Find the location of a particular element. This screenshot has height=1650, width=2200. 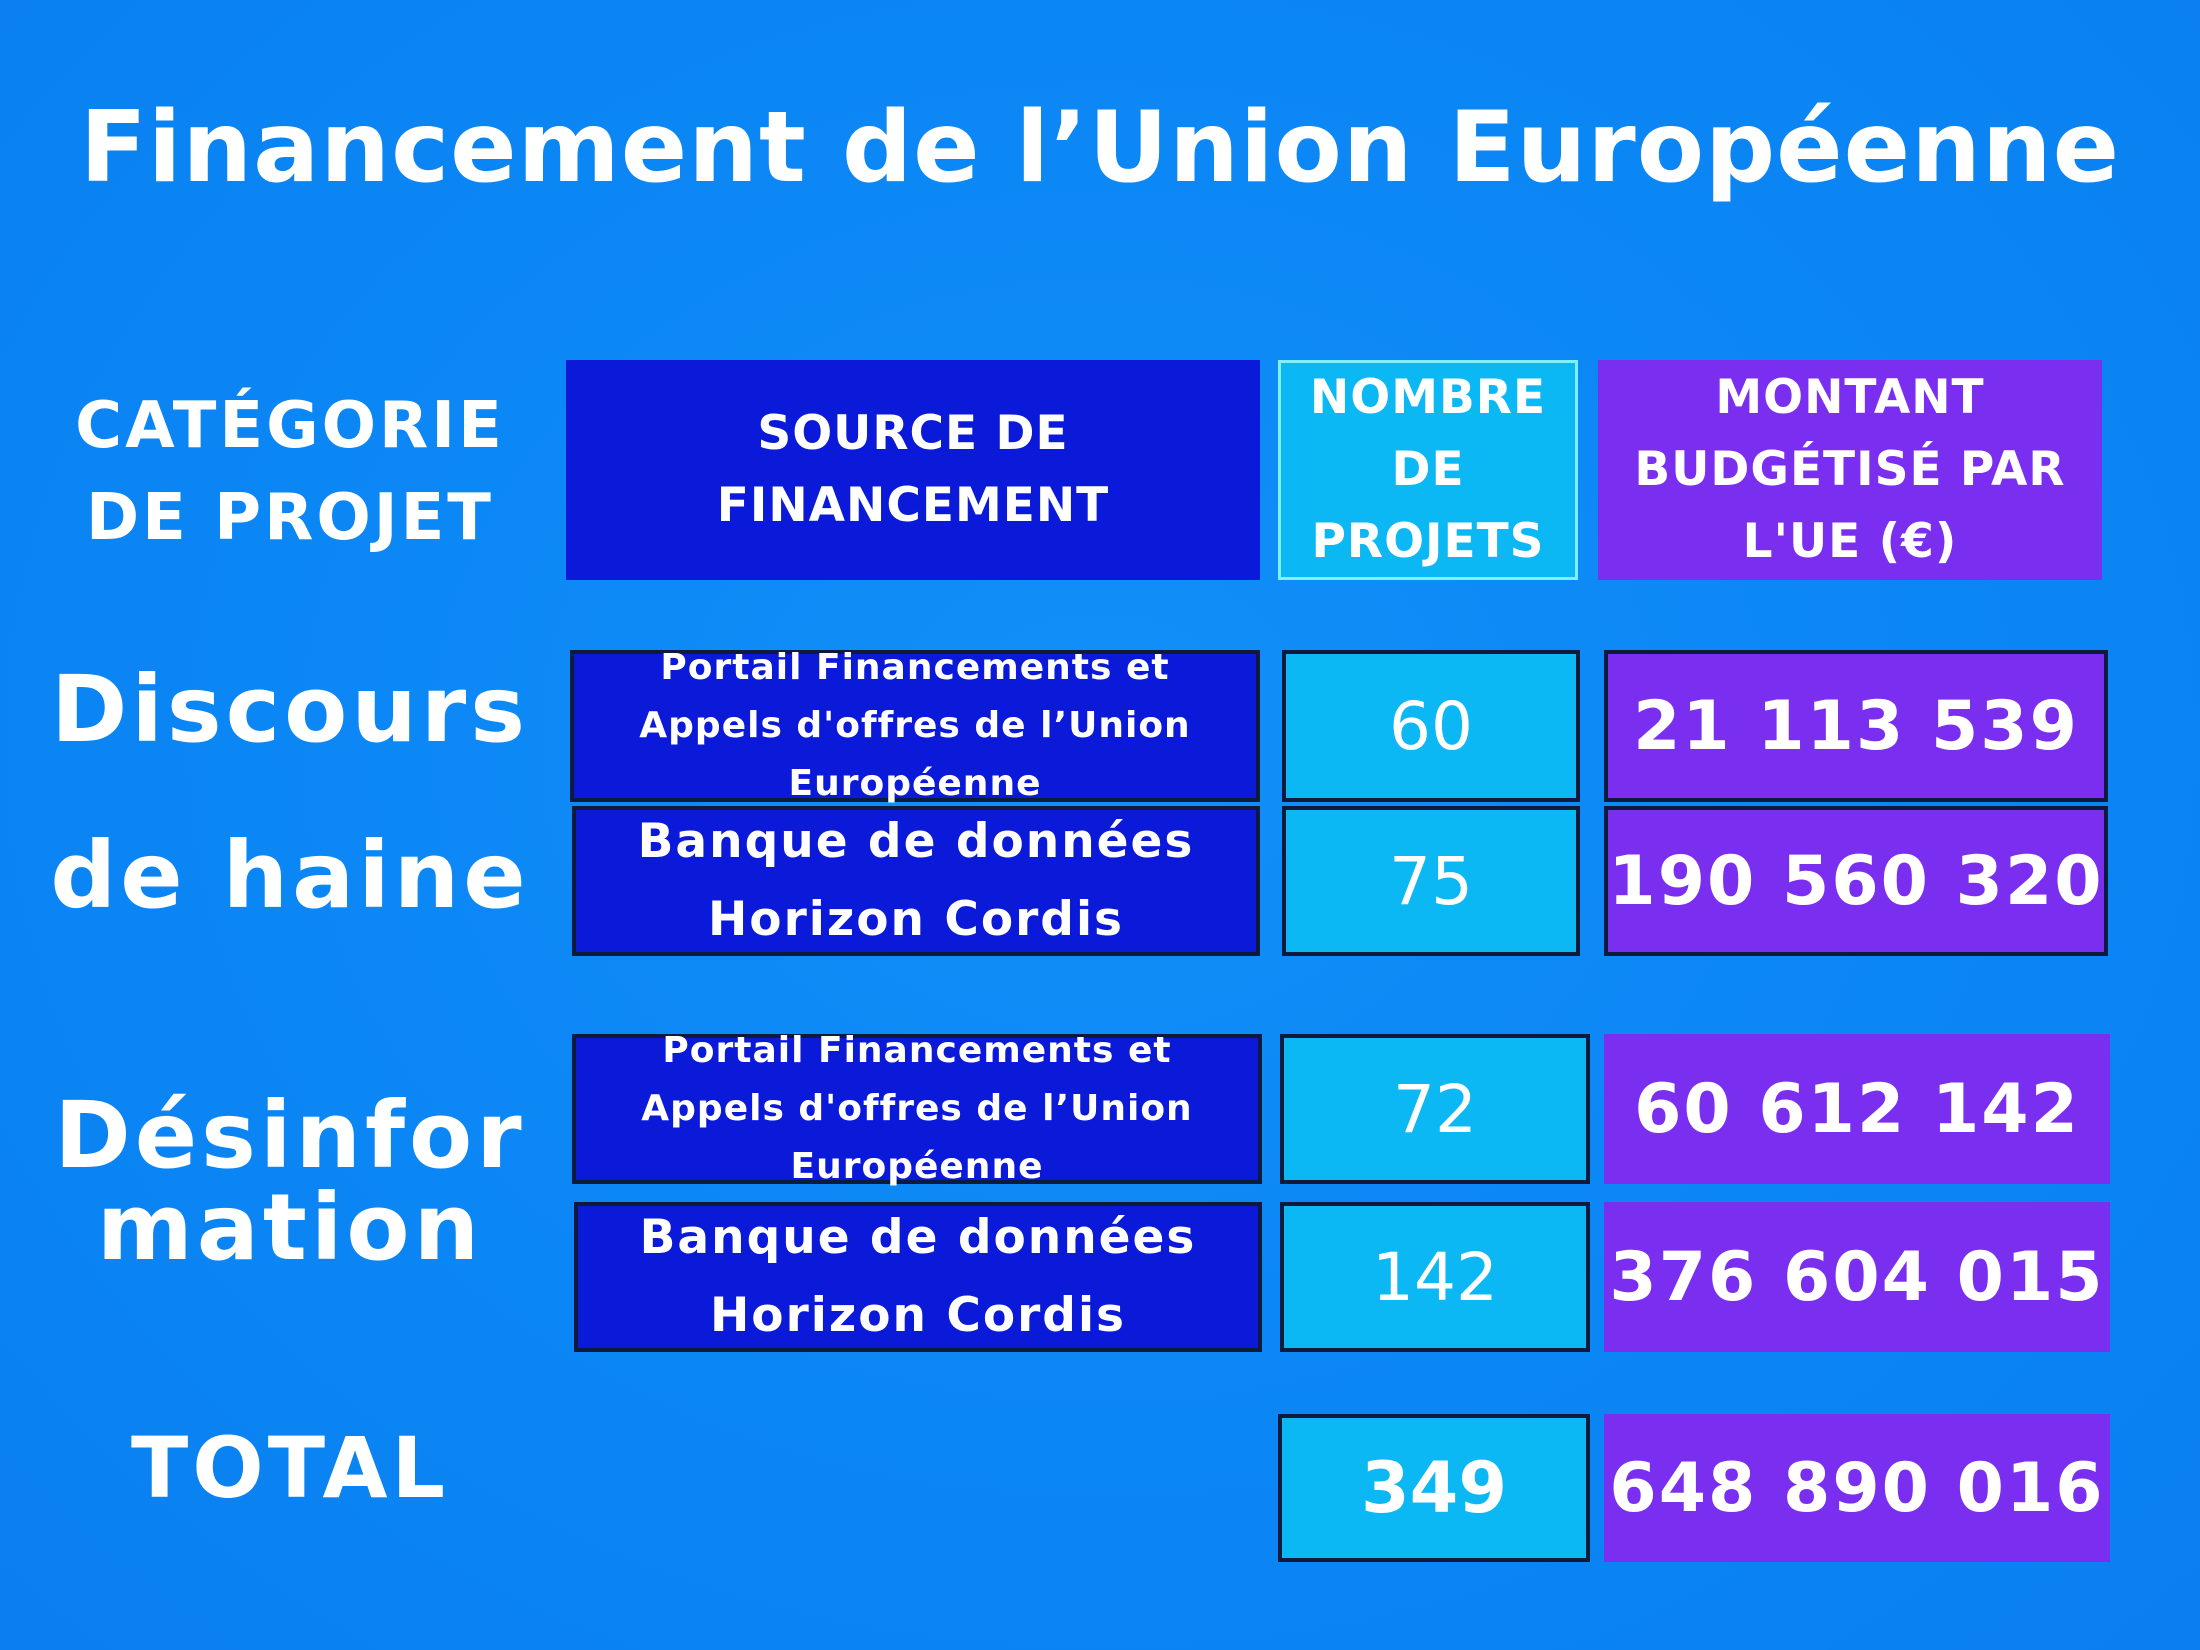

total-label: TOTAL is located at coordinates (290, 1468).